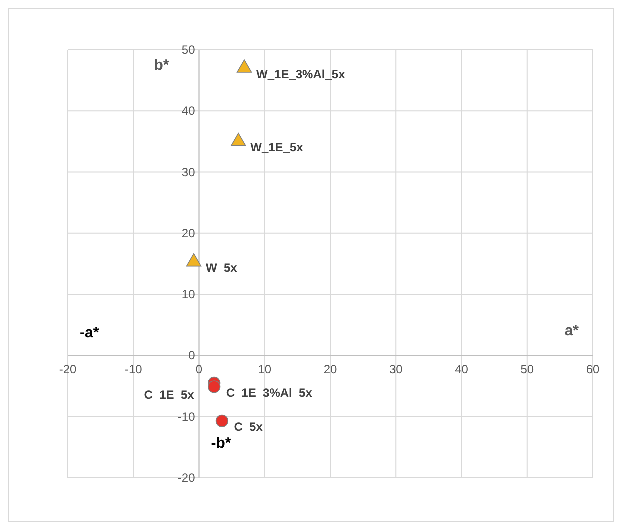 The image size is (623, 531). I want to click on y-tick-label: -10, so click(187, 417).